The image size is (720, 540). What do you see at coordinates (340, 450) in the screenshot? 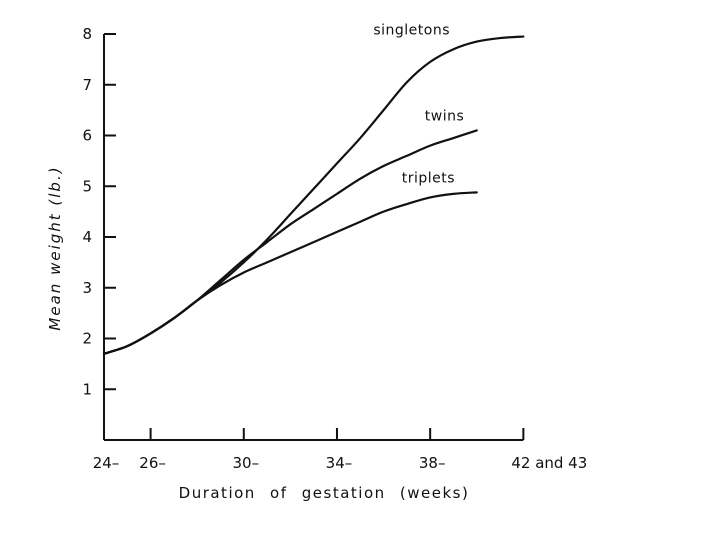
I see `x-axis-ticks: 24– 26– 30– 34– 38– 42 and 43` at bounding box center [340, 450].